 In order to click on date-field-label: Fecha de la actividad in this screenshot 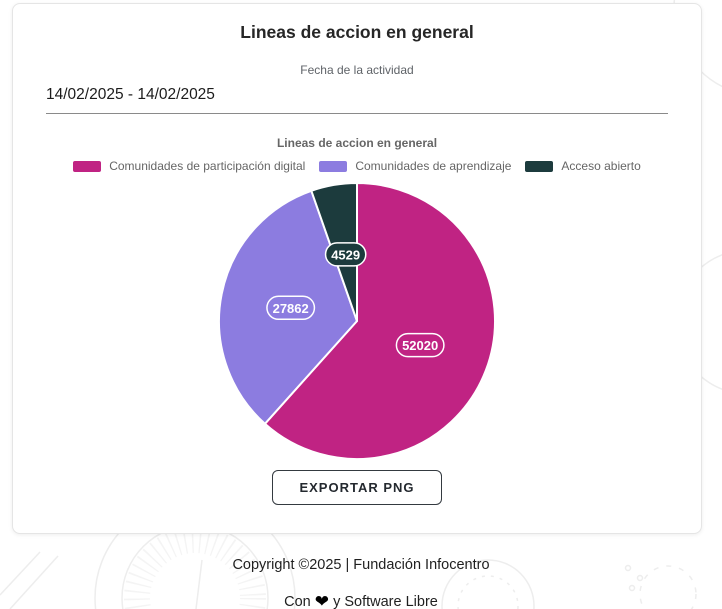, I will do `click(357, 70)`.